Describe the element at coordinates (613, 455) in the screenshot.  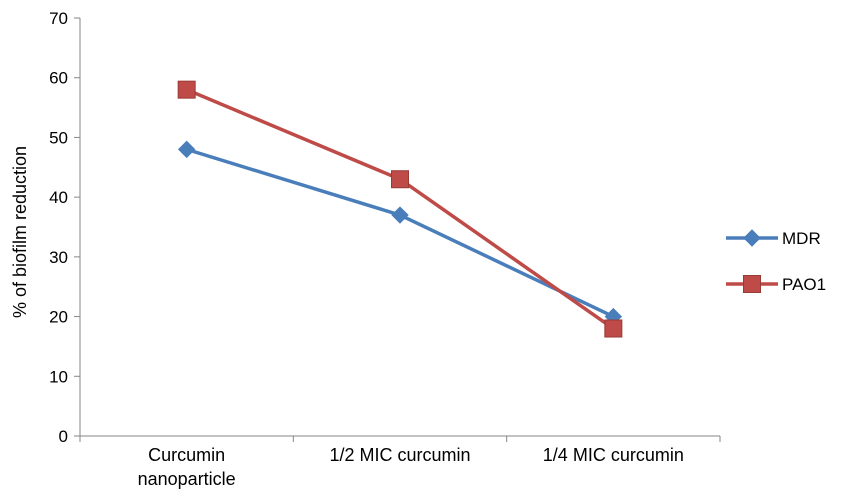
I see `x-category-label: 1/4 MIC curcumin` at that location.